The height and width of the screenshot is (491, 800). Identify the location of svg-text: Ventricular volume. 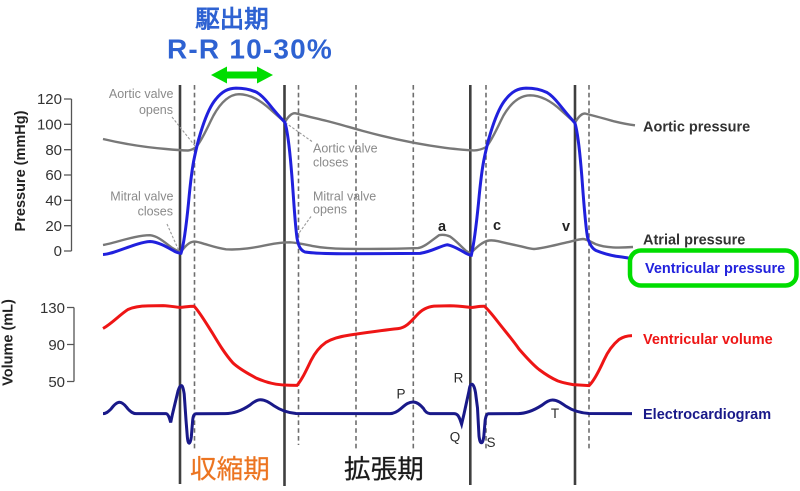
(708, 340).